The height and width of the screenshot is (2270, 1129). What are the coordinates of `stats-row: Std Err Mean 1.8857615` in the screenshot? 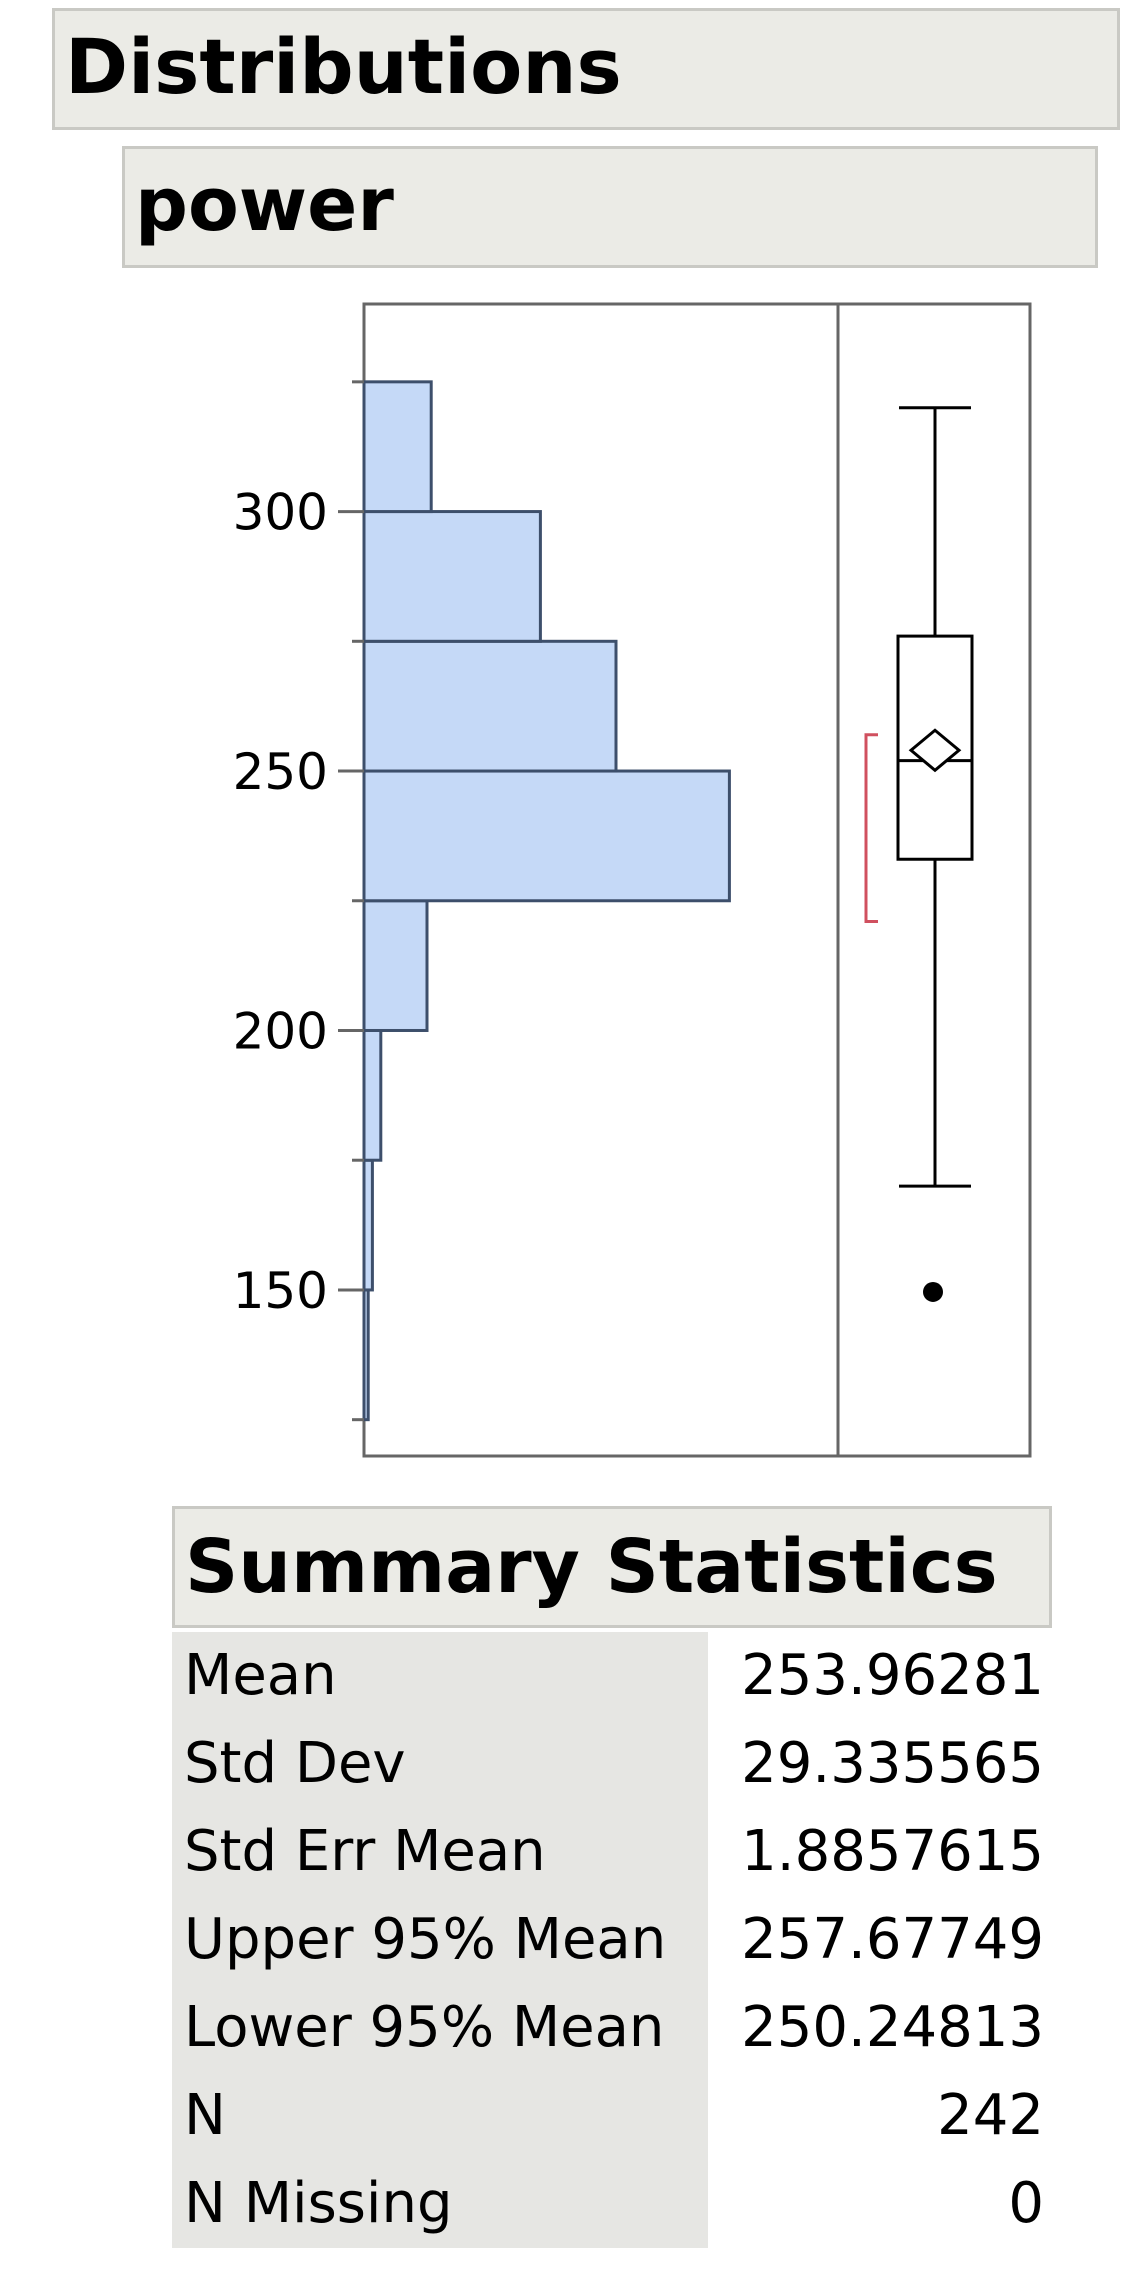 It's located at (611, 1852).